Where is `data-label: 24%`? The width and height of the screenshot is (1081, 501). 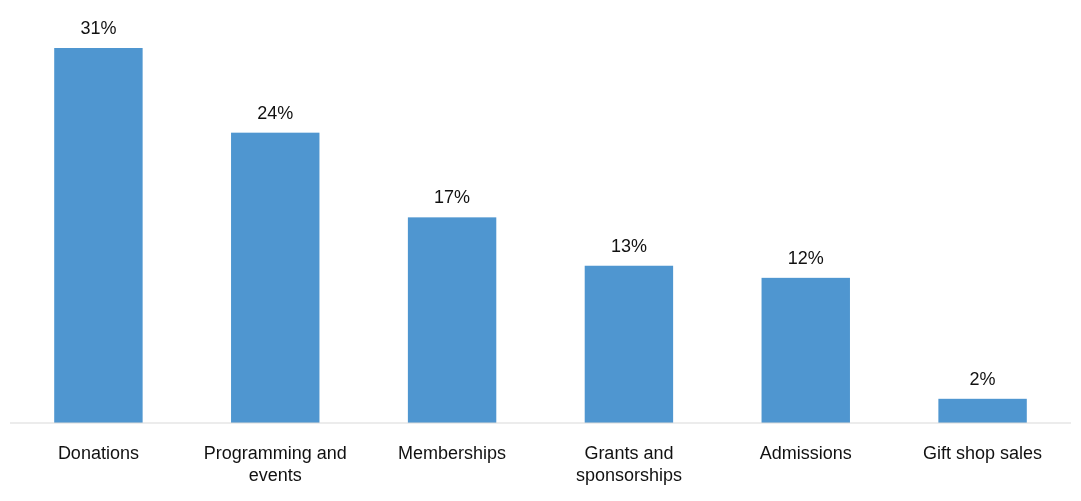
data-label: 24% is located at coordinates (275, 112).